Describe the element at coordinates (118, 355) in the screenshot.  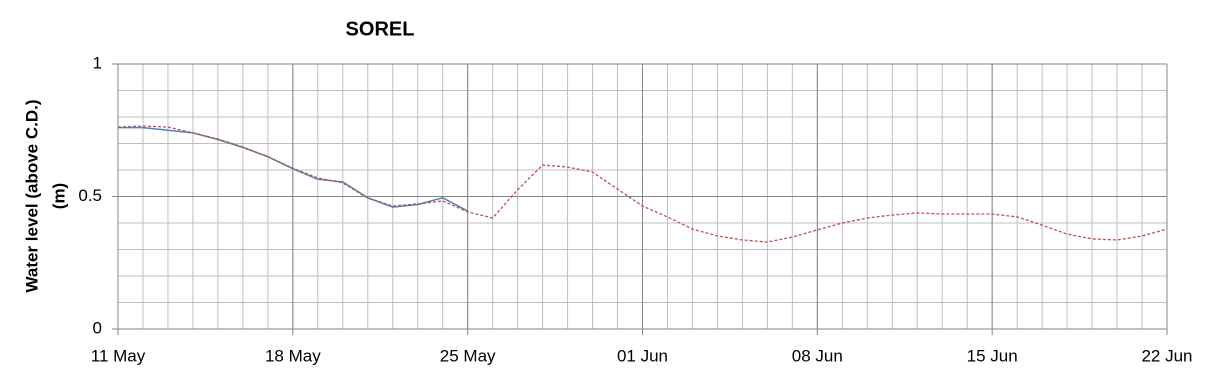
I see `x-tick-label: 11 May` at that location.